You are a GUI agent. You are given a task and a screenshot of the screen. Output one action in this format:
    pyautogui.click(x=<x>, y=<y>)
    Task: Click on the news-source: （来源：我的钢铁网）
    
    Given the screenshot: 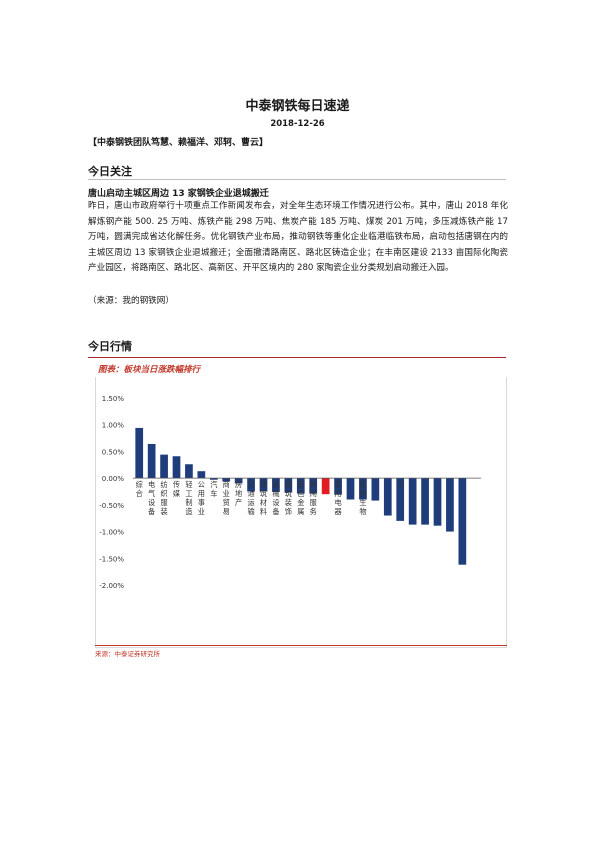 What is the action you would take?
    pyautogui.click(x=131, y=301)
    